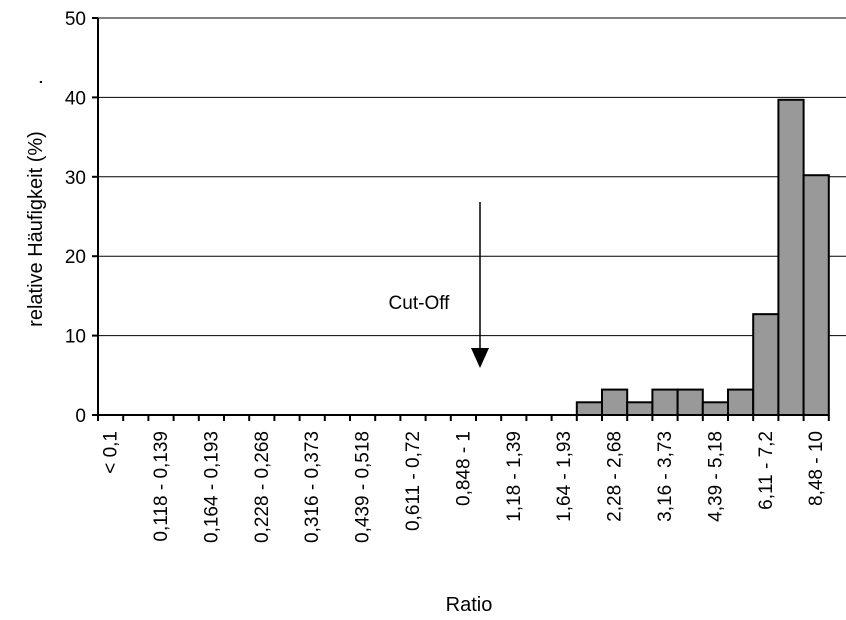 This screenshot has height=620, width=846. I want to click on x-tick-label: 6,11 - 7,2, so click(766, 470).